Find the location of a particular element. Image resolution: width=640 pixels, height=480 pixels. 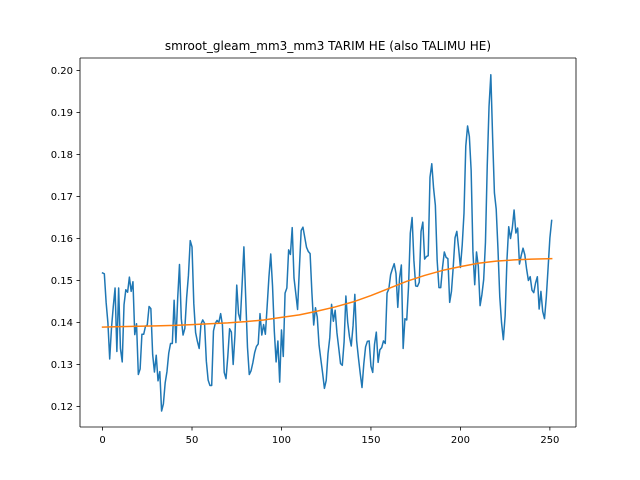

y-tick-label: 0.20 is located at coordinates (62, 71).